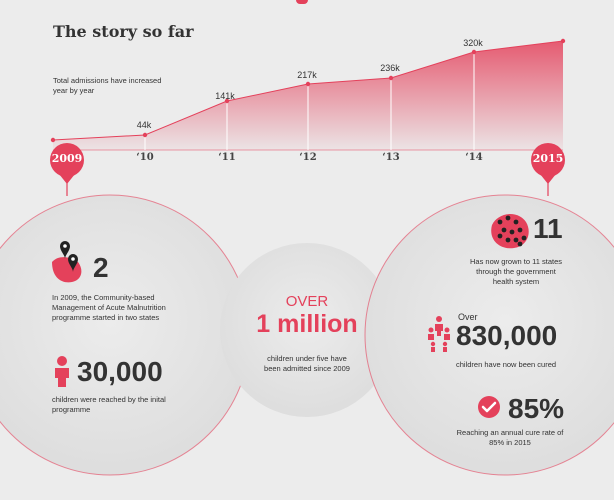 The height and width of the screenshot is (500, 614). I want to click on cured-count: 830,000, so click(507, 335).